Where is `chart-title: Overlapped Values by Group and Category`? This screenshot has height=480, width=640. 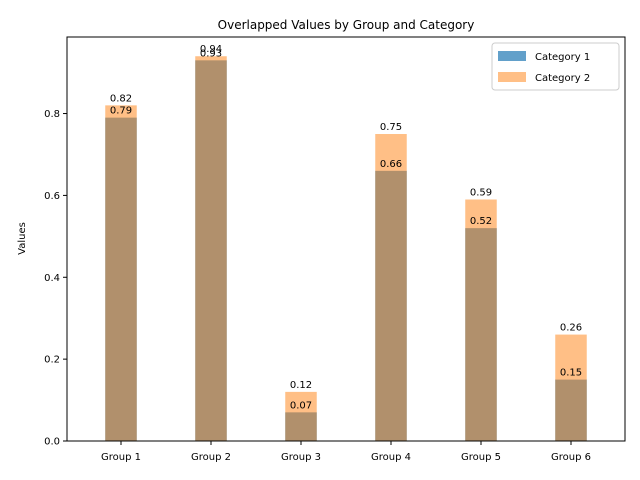
chart-title: Overlapped Values by Group and Category is located at coordinates (346, 25).